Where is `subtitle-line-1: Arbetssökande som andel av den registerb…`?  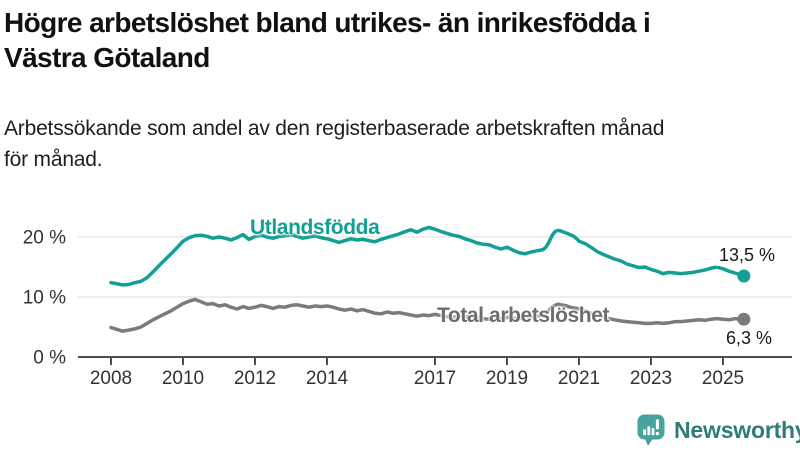 subtitle-line-1: Arbetssökande som andel av den registerb… is located at coordinates (334, 128).